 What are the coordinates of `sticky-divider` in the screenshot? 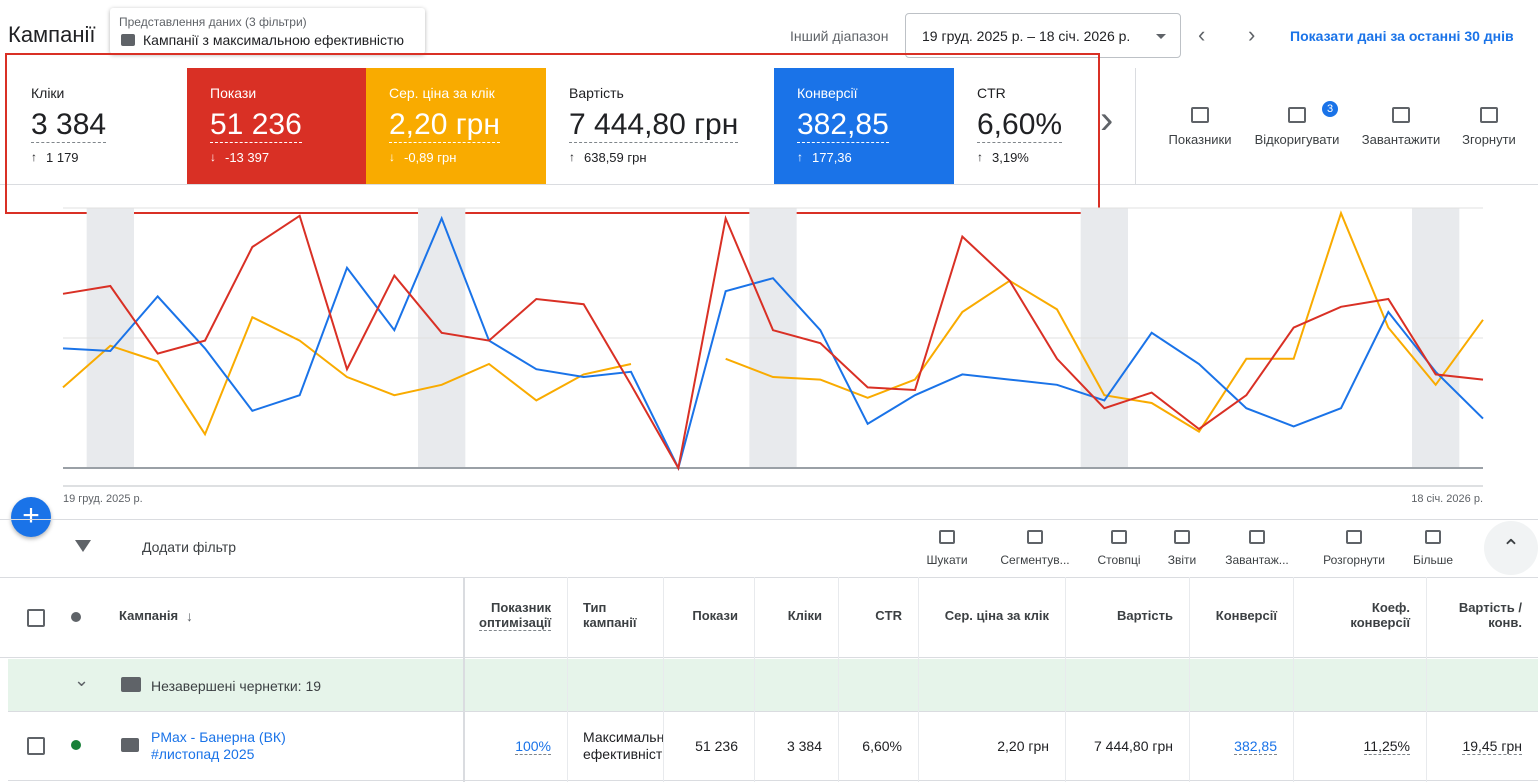 It's located at (464, 679).